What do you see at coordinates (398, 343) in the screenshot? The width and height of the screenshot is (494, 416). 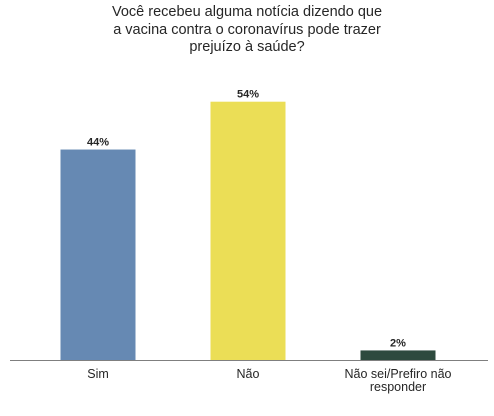 I see `value-label-3: 2%` at bounding box center [398, 343].